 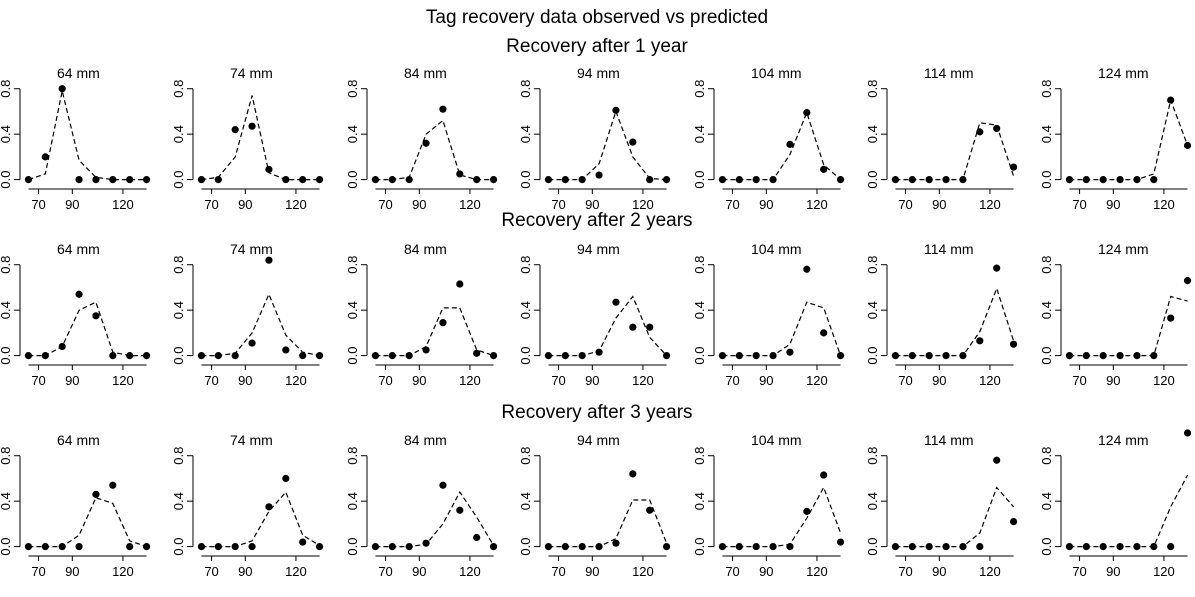 What do you see at coordinates (594, 505) in the screenshot?
I see `panel-r3-c4: 0.0 0.4 0.8 70 90 120 94 mm` at bounding box center [594, 505].